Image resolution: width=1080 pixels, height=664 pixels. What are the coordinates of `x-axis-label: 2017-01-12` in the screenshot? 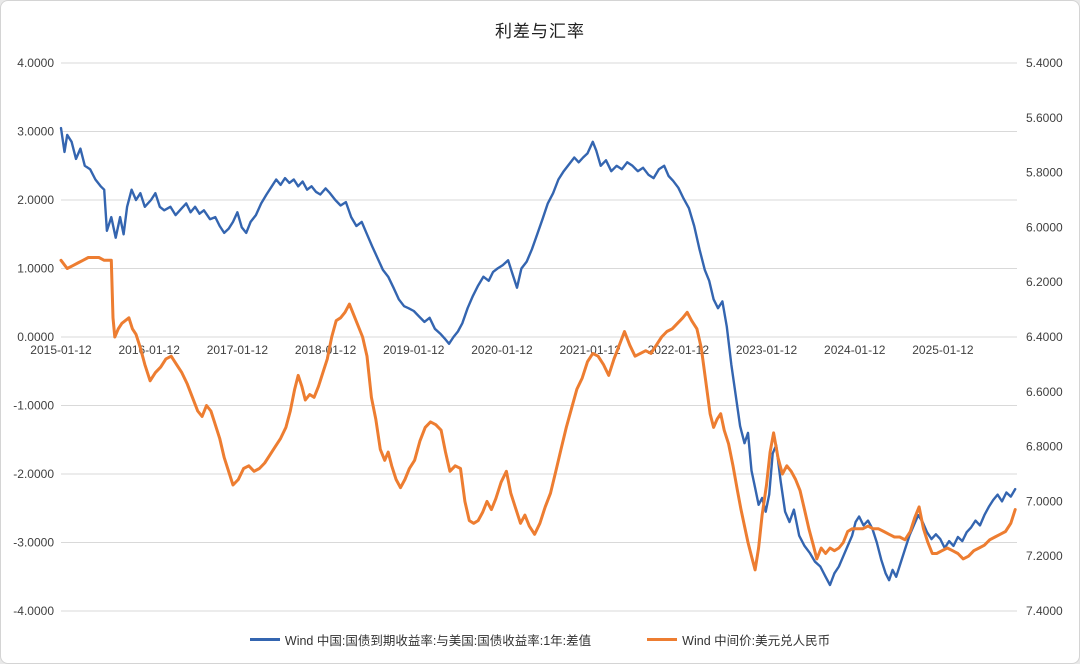 It's located at (238, 350).